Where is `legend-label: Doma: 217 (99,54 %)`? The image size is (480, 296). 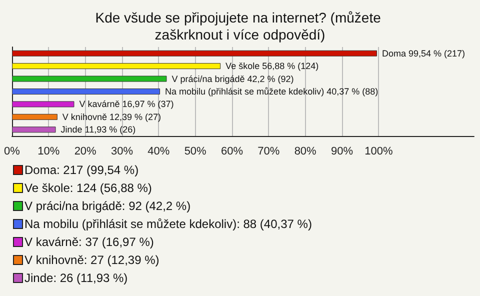 legend-label: Doma: 217 (99,54 %) is located at coordinates (81, 170).